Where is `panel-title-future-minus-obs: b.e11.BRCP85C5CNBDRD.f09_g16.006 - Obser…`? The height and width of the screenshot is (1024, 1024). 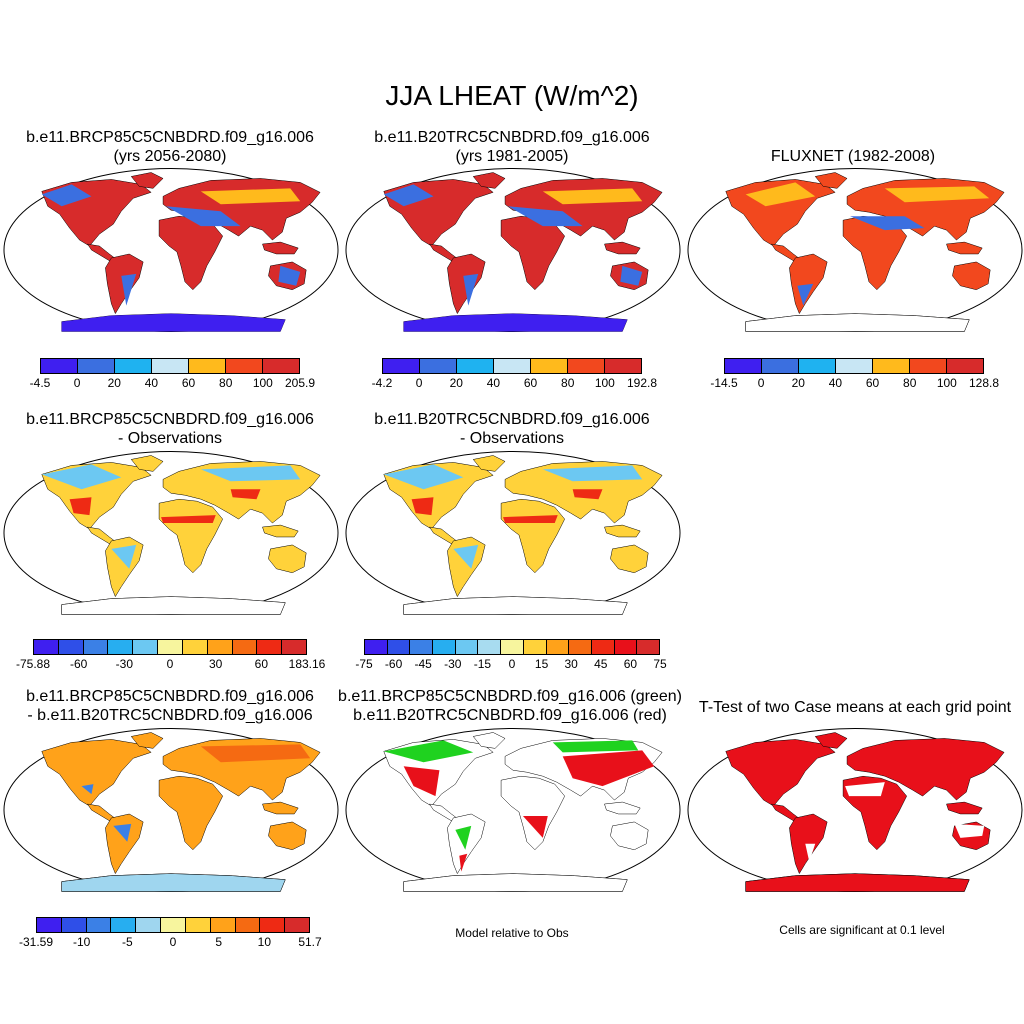
panel-title-future-minus-obs: b.e11.BRCP85C5CNBDRD.f09_g16.006 - Obser… is located at coordinates (170, 429).